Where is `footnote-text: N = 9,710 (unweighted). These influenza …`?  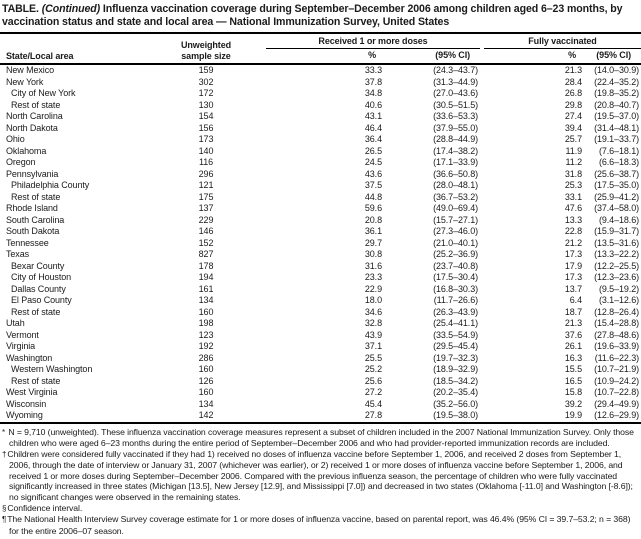
footnote-text: N = 9,710 (unweighted). These influenza … is located at coordinates (320, 437).